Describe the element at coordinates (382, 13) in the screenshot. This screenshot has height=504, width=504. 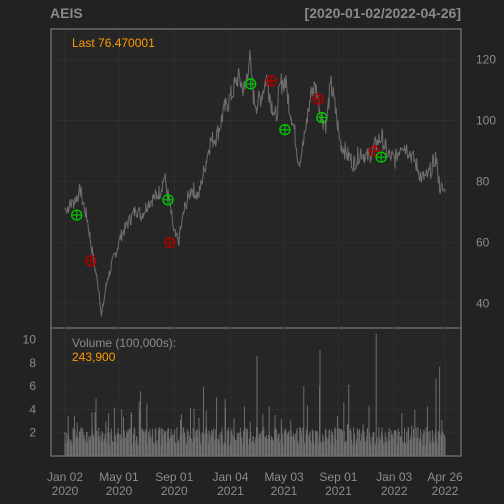
I see `date-range: [2020-01-02/2022-04-26]` at that location.